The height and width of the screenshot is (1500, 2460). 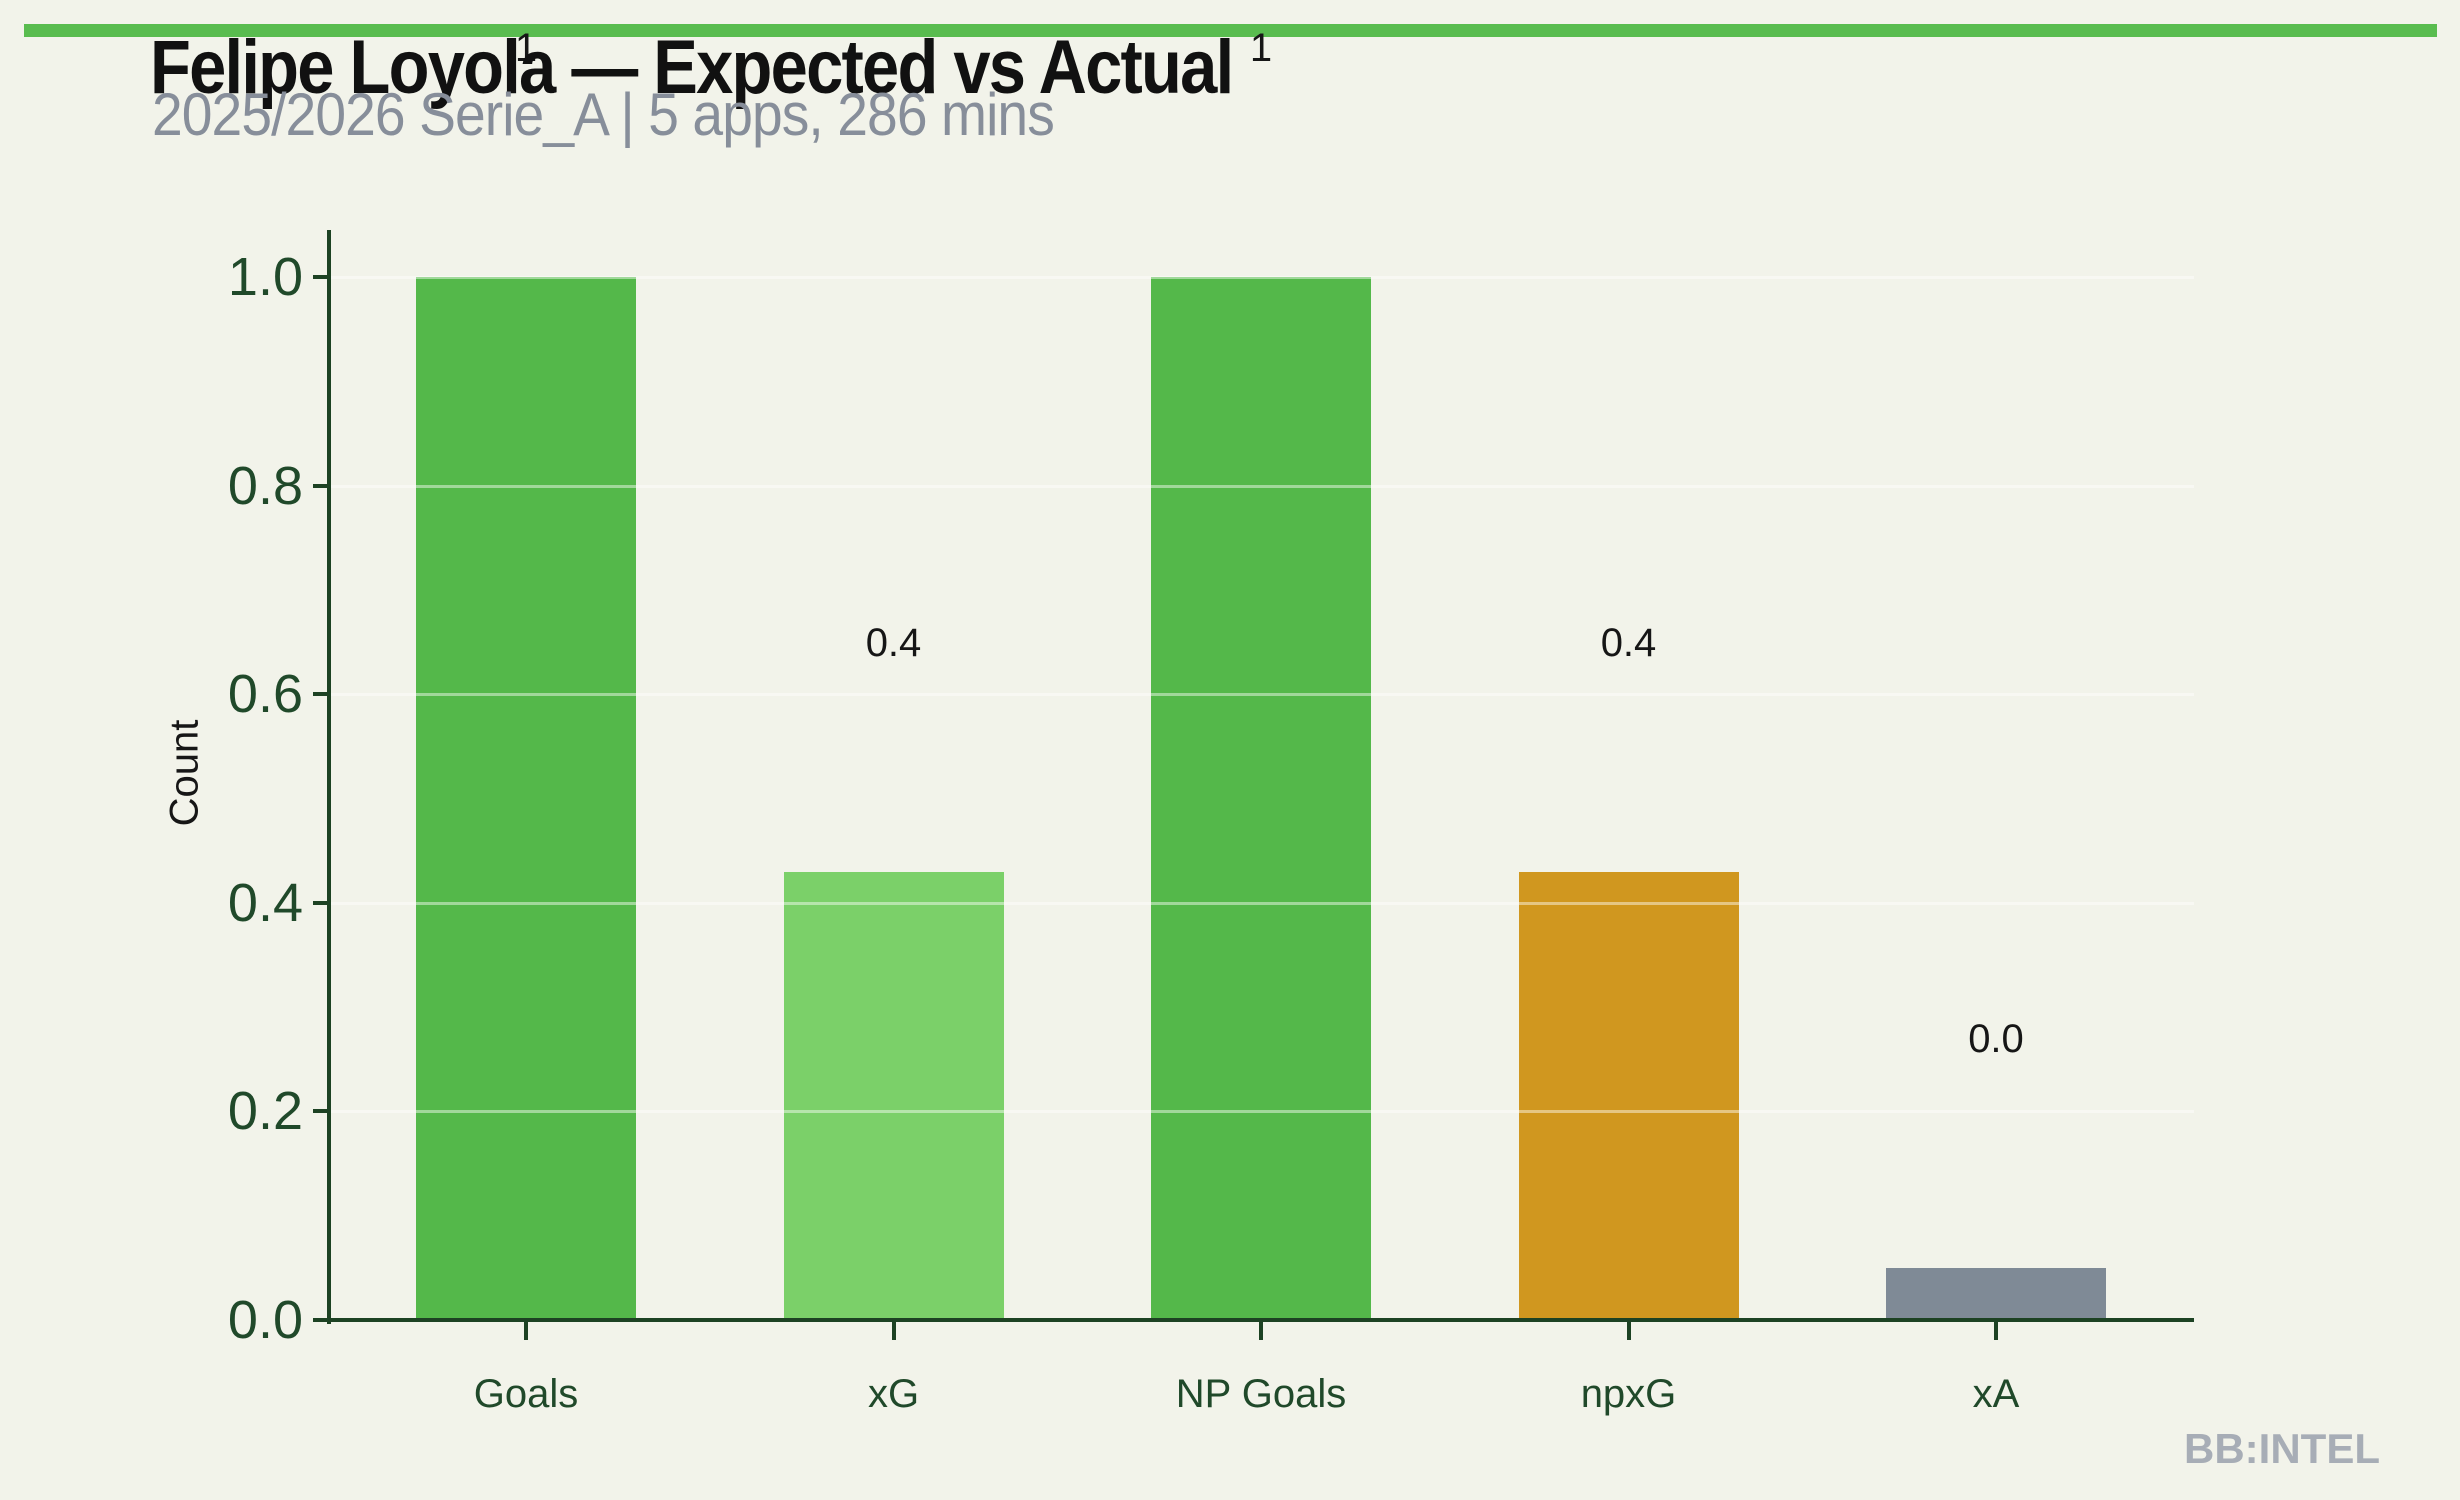 What do you see at coordinates (184, 773) in the screenshot?
I see `y-axis-title: Count` at bounding box center [184, 773].